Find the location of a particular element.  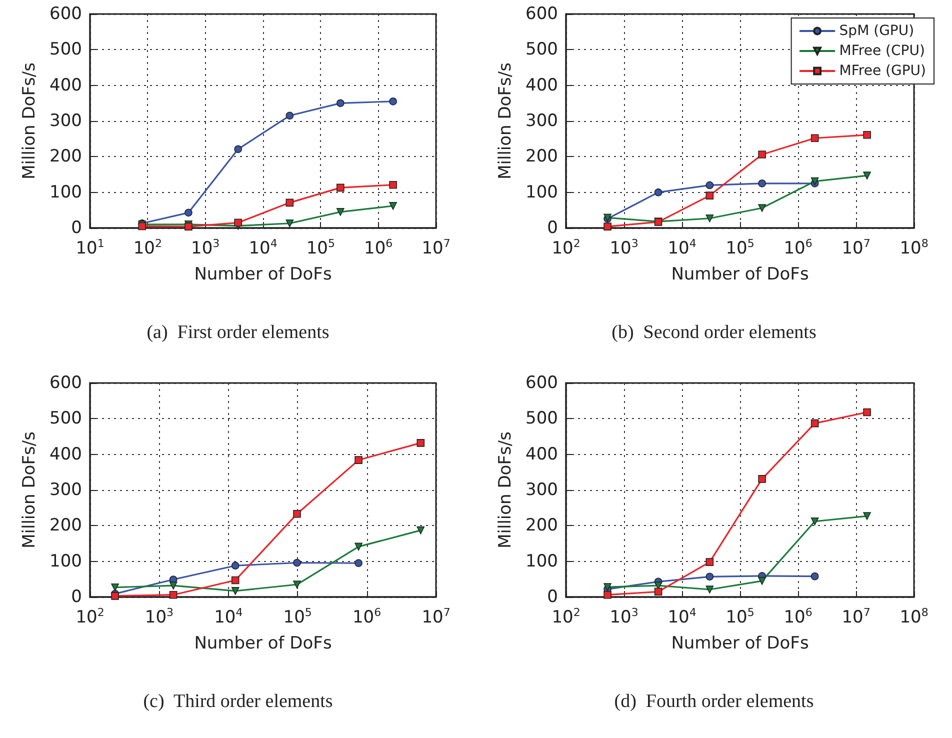

text: (b) Second order elements is located at coordinates (714, 332).